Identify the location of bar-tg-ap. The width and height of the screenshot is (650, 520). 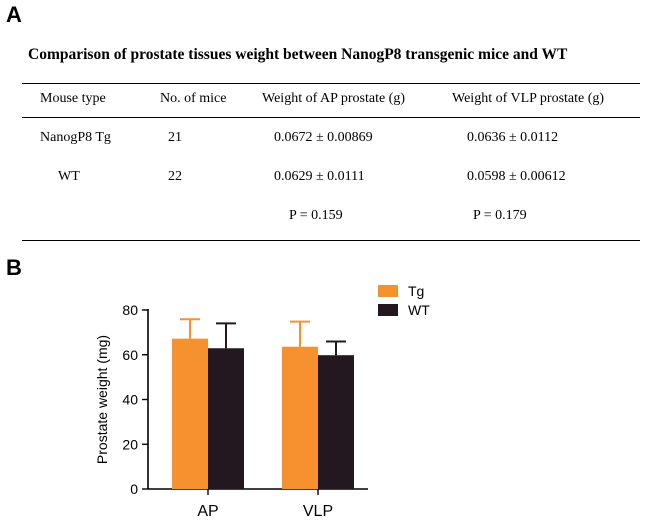
(190, 413).